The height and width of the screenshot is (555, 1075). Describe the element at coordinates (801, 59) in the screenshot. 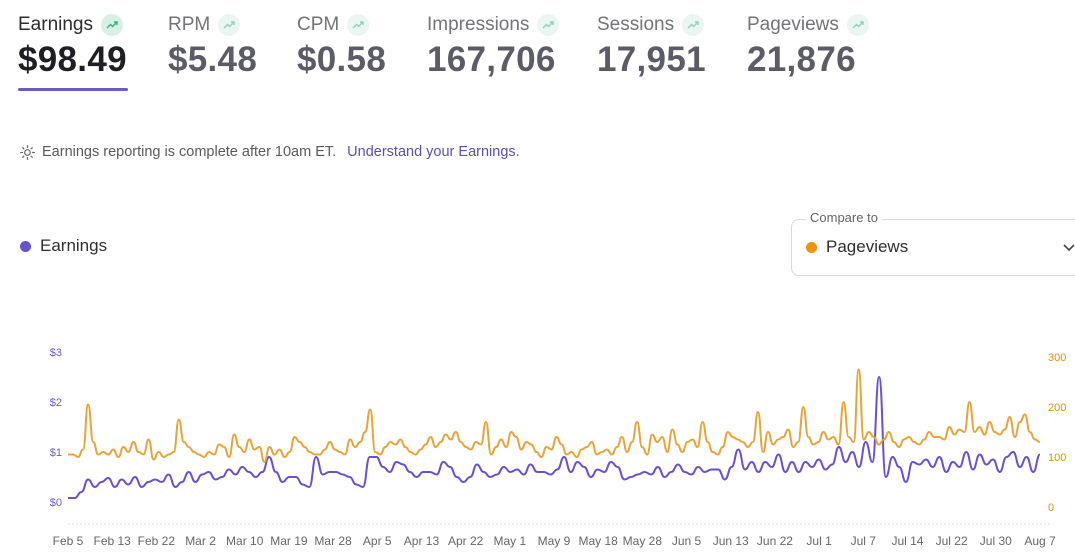

I see `metric-value: 21,876` at that location.